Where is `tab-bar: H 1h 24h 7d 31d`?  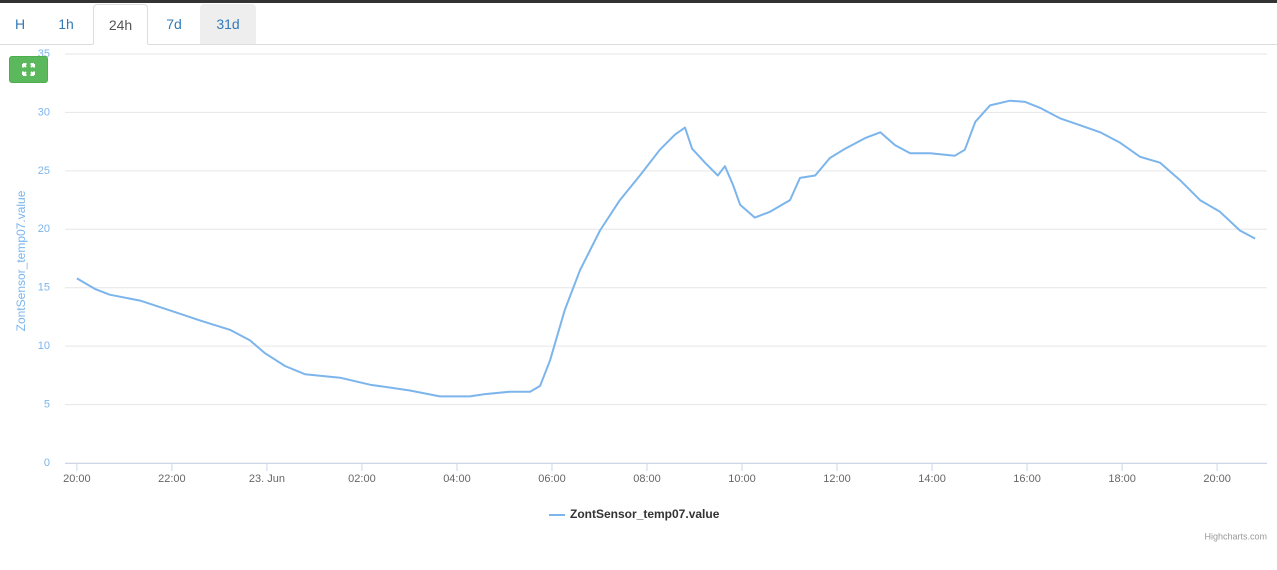
tab-bar: H 1h 24h 7d 31d is located at coordinates (638, 24).